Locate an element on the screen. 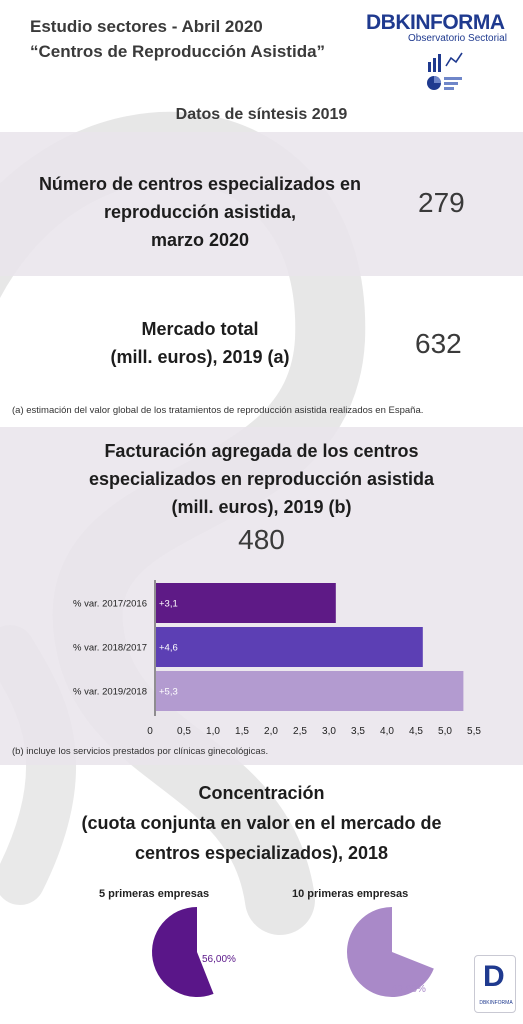 The image size is (523, 1024). dbk-logo-icon: D DBKINFORMA is located at coordinates (495, 984).